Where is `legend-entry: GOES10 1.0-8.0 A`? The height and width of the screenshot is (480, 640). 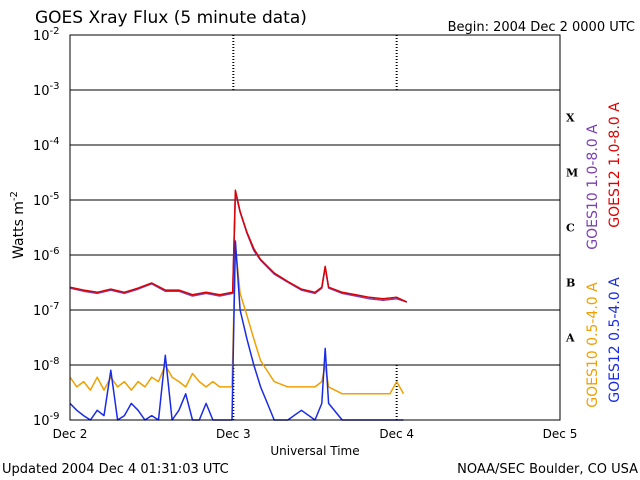 legend-entry: GOES10 1.0-8.0 A is located at coordinates (593, 187).